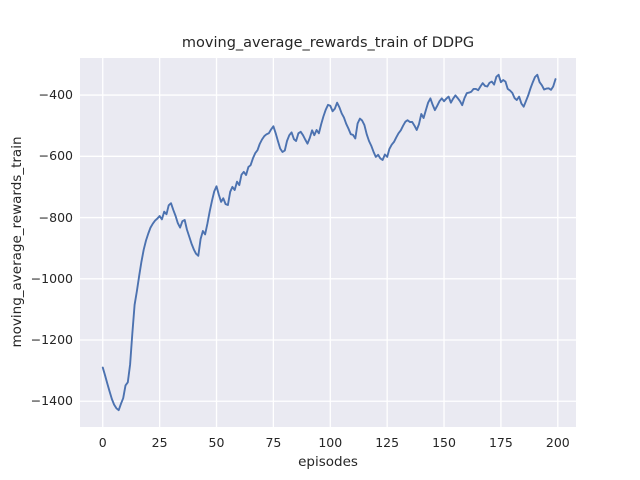 Image resolution: width=640 pixels, height=480 pixels. I want to click on x-tick-label: 0, so click(102, 442).